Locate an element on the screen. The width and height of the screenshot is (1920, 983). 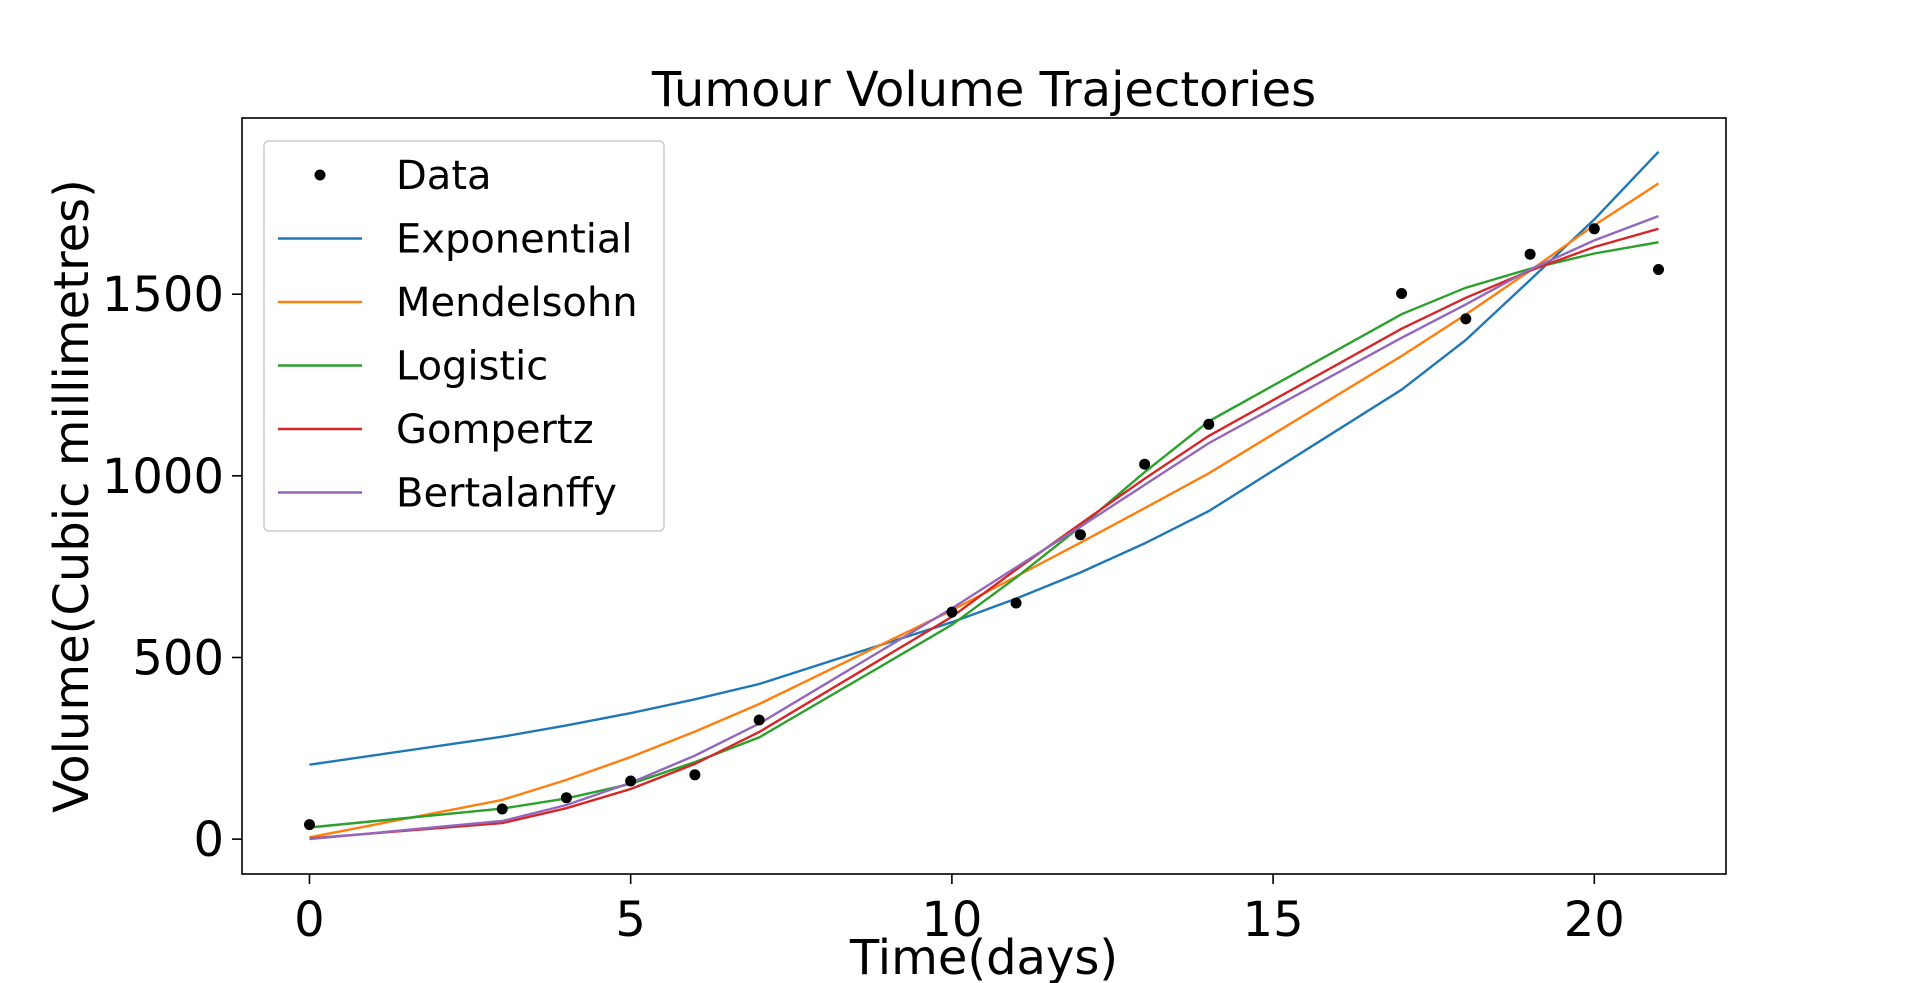
y-axis-ticks: 0 500 1000 1500 is located at coordinates (172, 567).